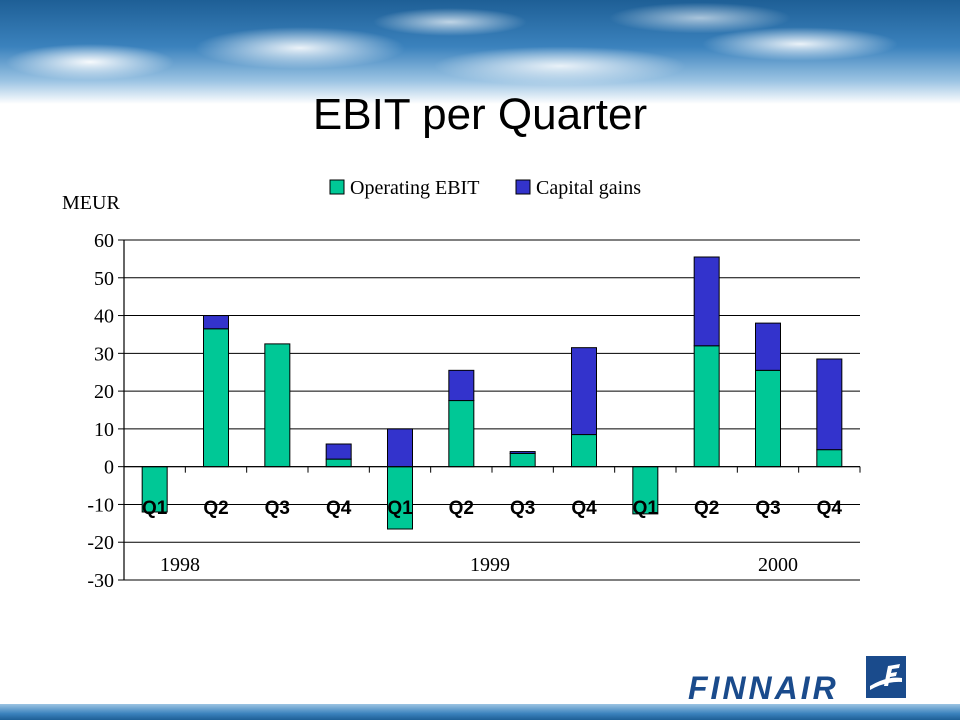 The height and width of the screenshot is (720, 960). I want to click on y-tick-labels: -30 -20 -10 0 10 20 30 40 50 60, so click(100, 411).